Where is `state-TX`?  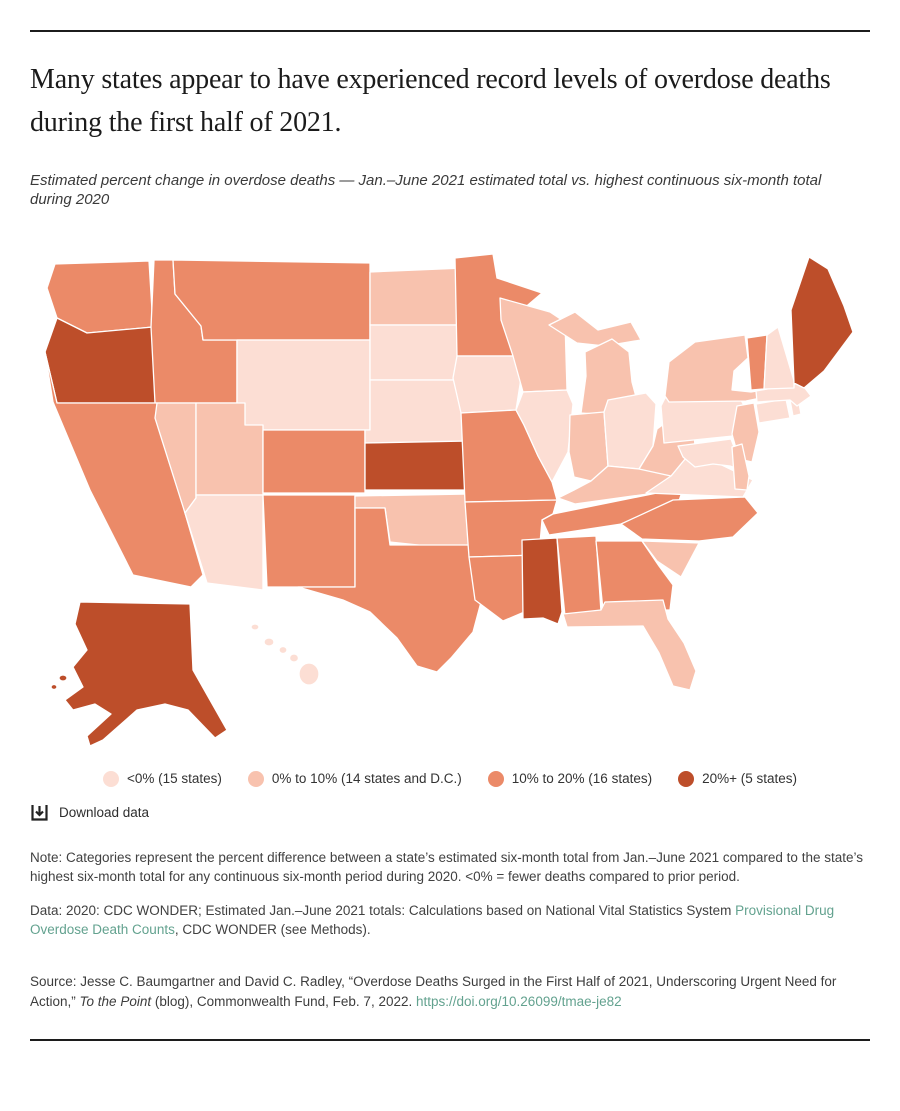
state-TX is located at coordinates (398, 590).